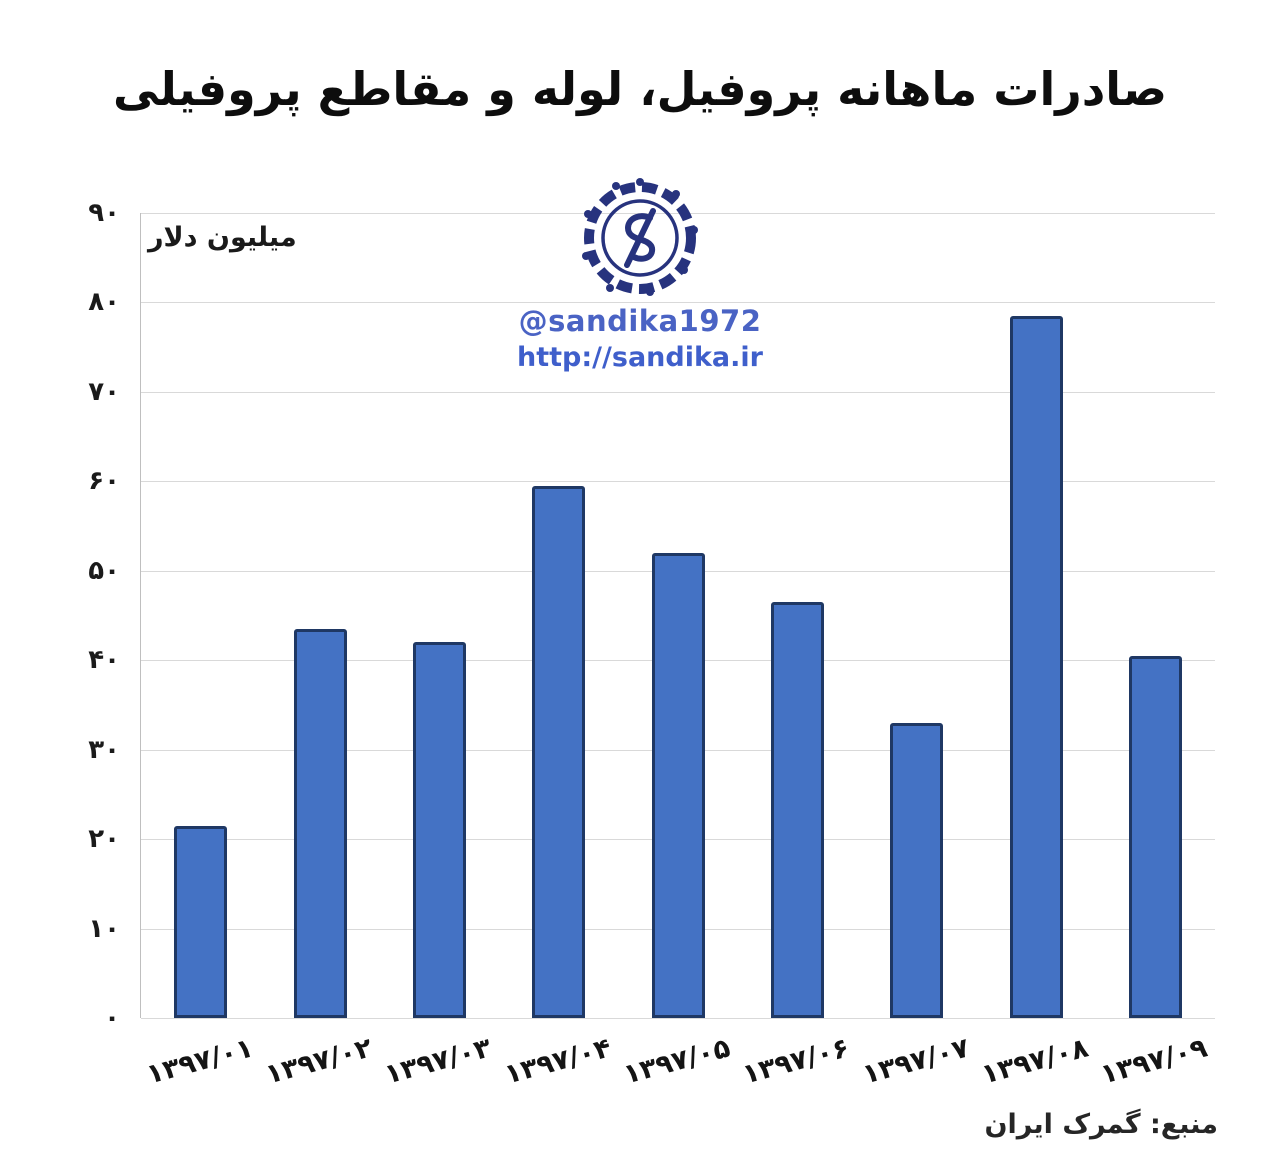 The image size is (1280, 1162). What do you see at coordinates (104, 660) in the screenshot?
I see `y-tick-label: ۴۰` at bounding box center [104, 660].